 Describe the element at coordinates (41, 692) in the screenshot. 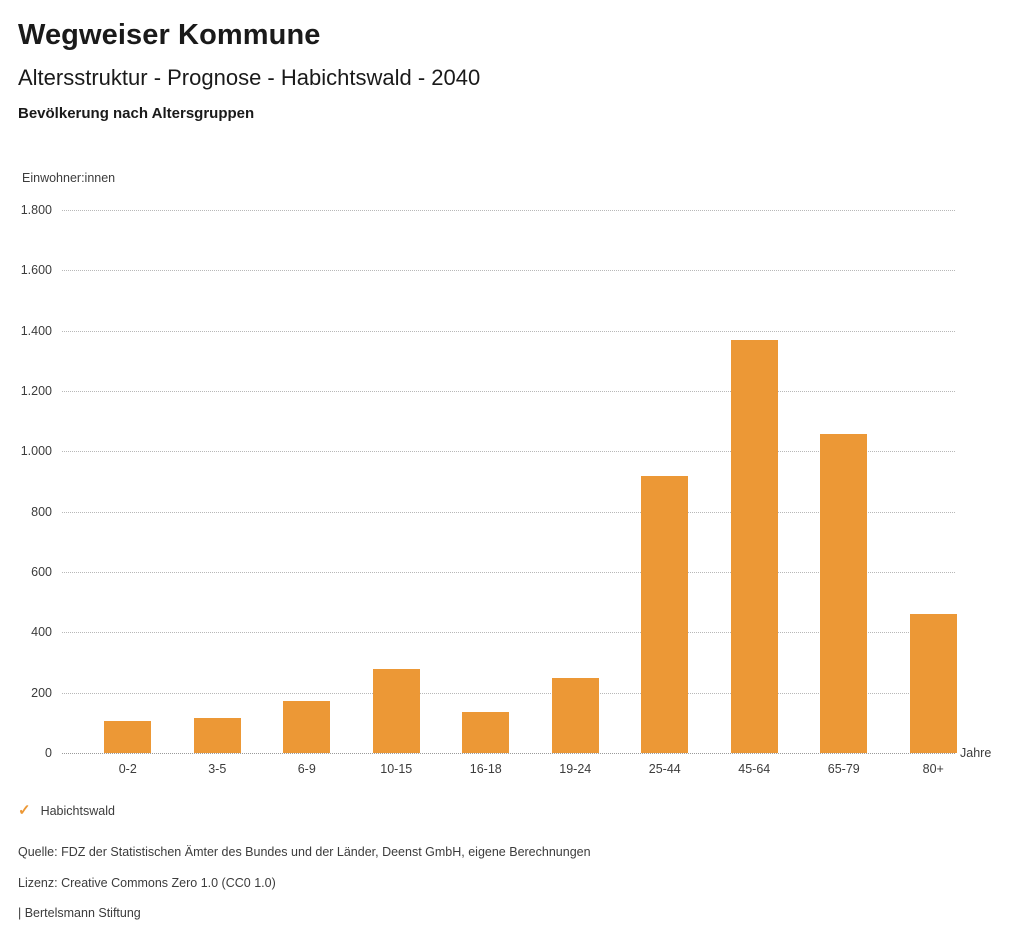

I see `y-axis-tick-label: 200` at that location.